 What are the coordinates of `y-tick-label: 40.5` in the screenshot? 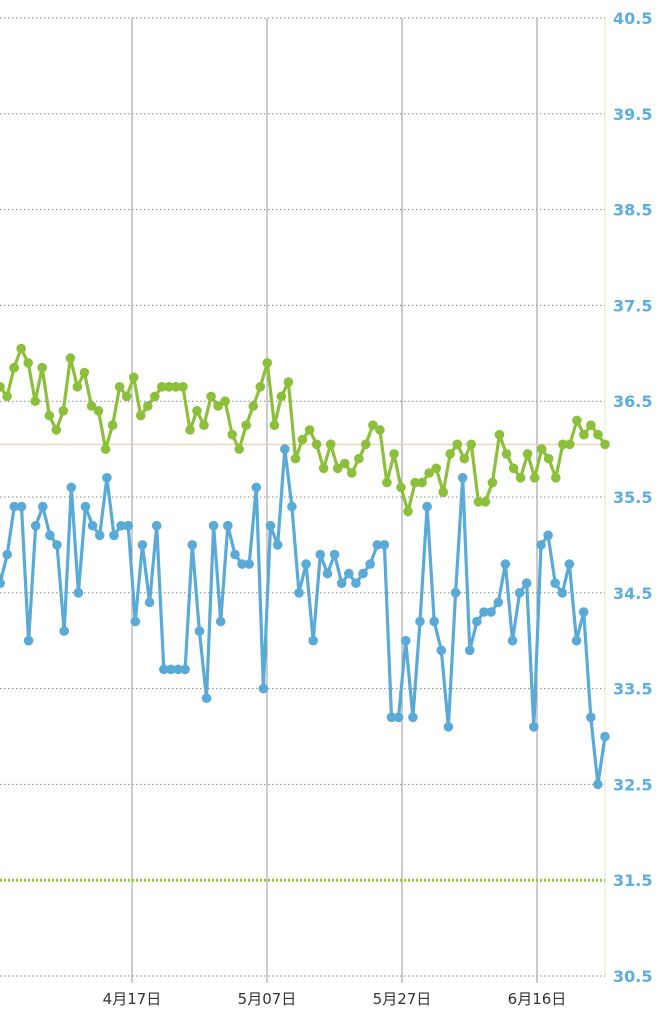 It's located at (632, 18).